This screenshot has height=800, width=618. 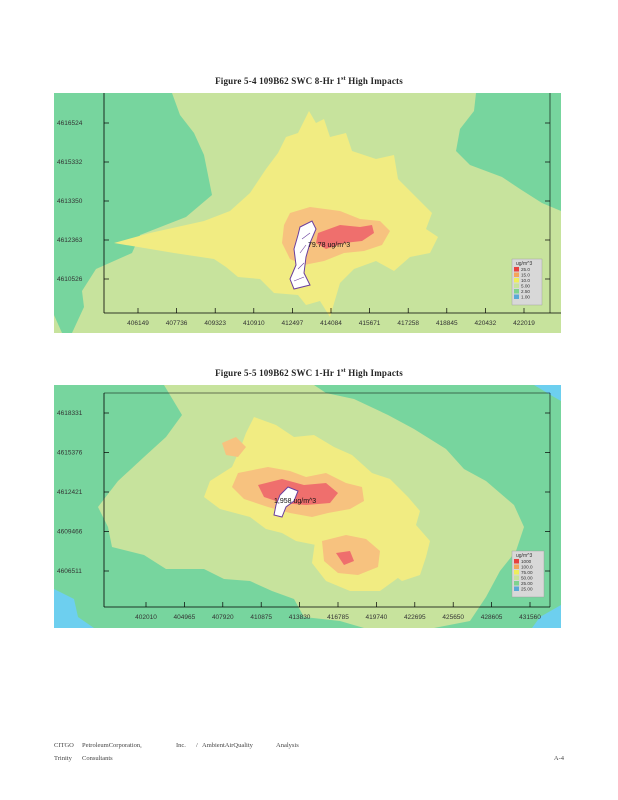 I want to click on x-tick-label: 422019, so click(x=524, y=323).